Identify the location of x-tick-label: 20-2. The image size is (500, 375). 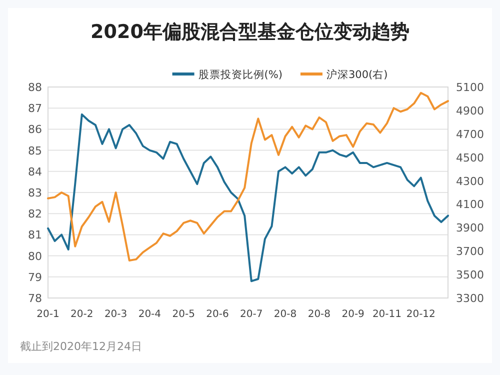
(82, 314).